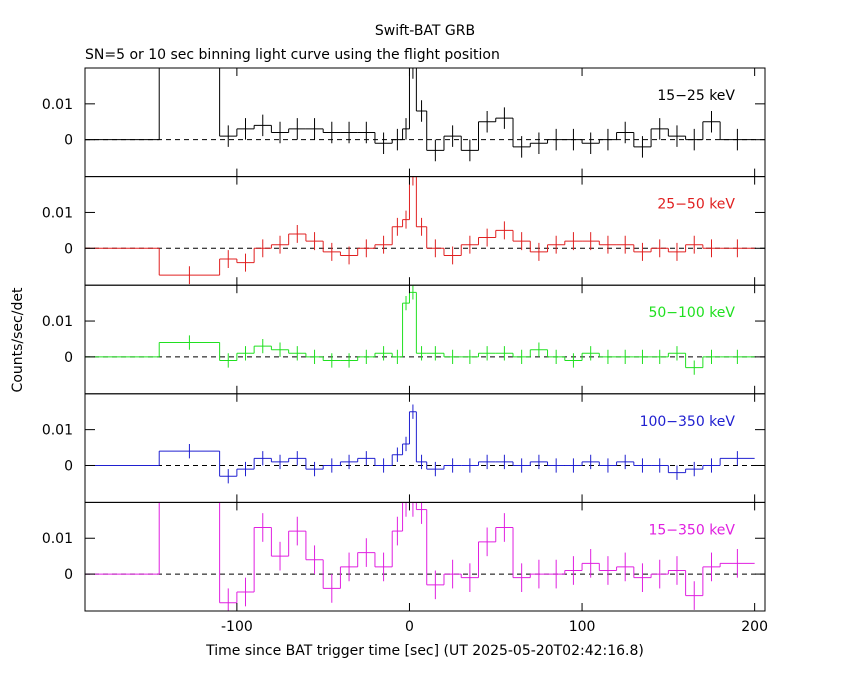 This screenshot has width=850, height=680. What do you see at coordinates (696, 96) in the screenshot?
I see `series-label: 15−25 keV` at bounding box center [696, 96].